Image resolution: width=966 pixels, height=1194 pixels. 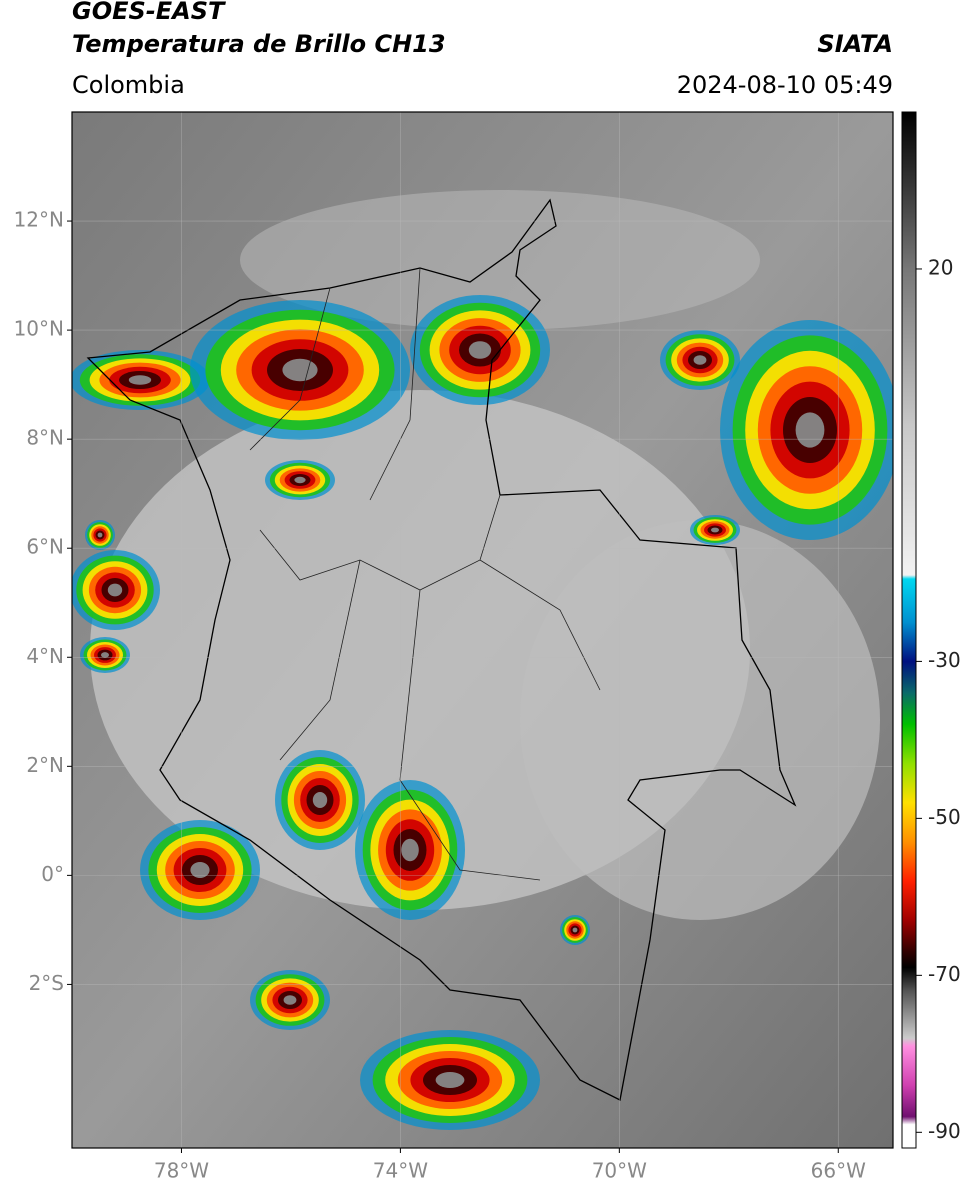 I want to click on y-tick-label: 4°N, so click(x=45, y=656).